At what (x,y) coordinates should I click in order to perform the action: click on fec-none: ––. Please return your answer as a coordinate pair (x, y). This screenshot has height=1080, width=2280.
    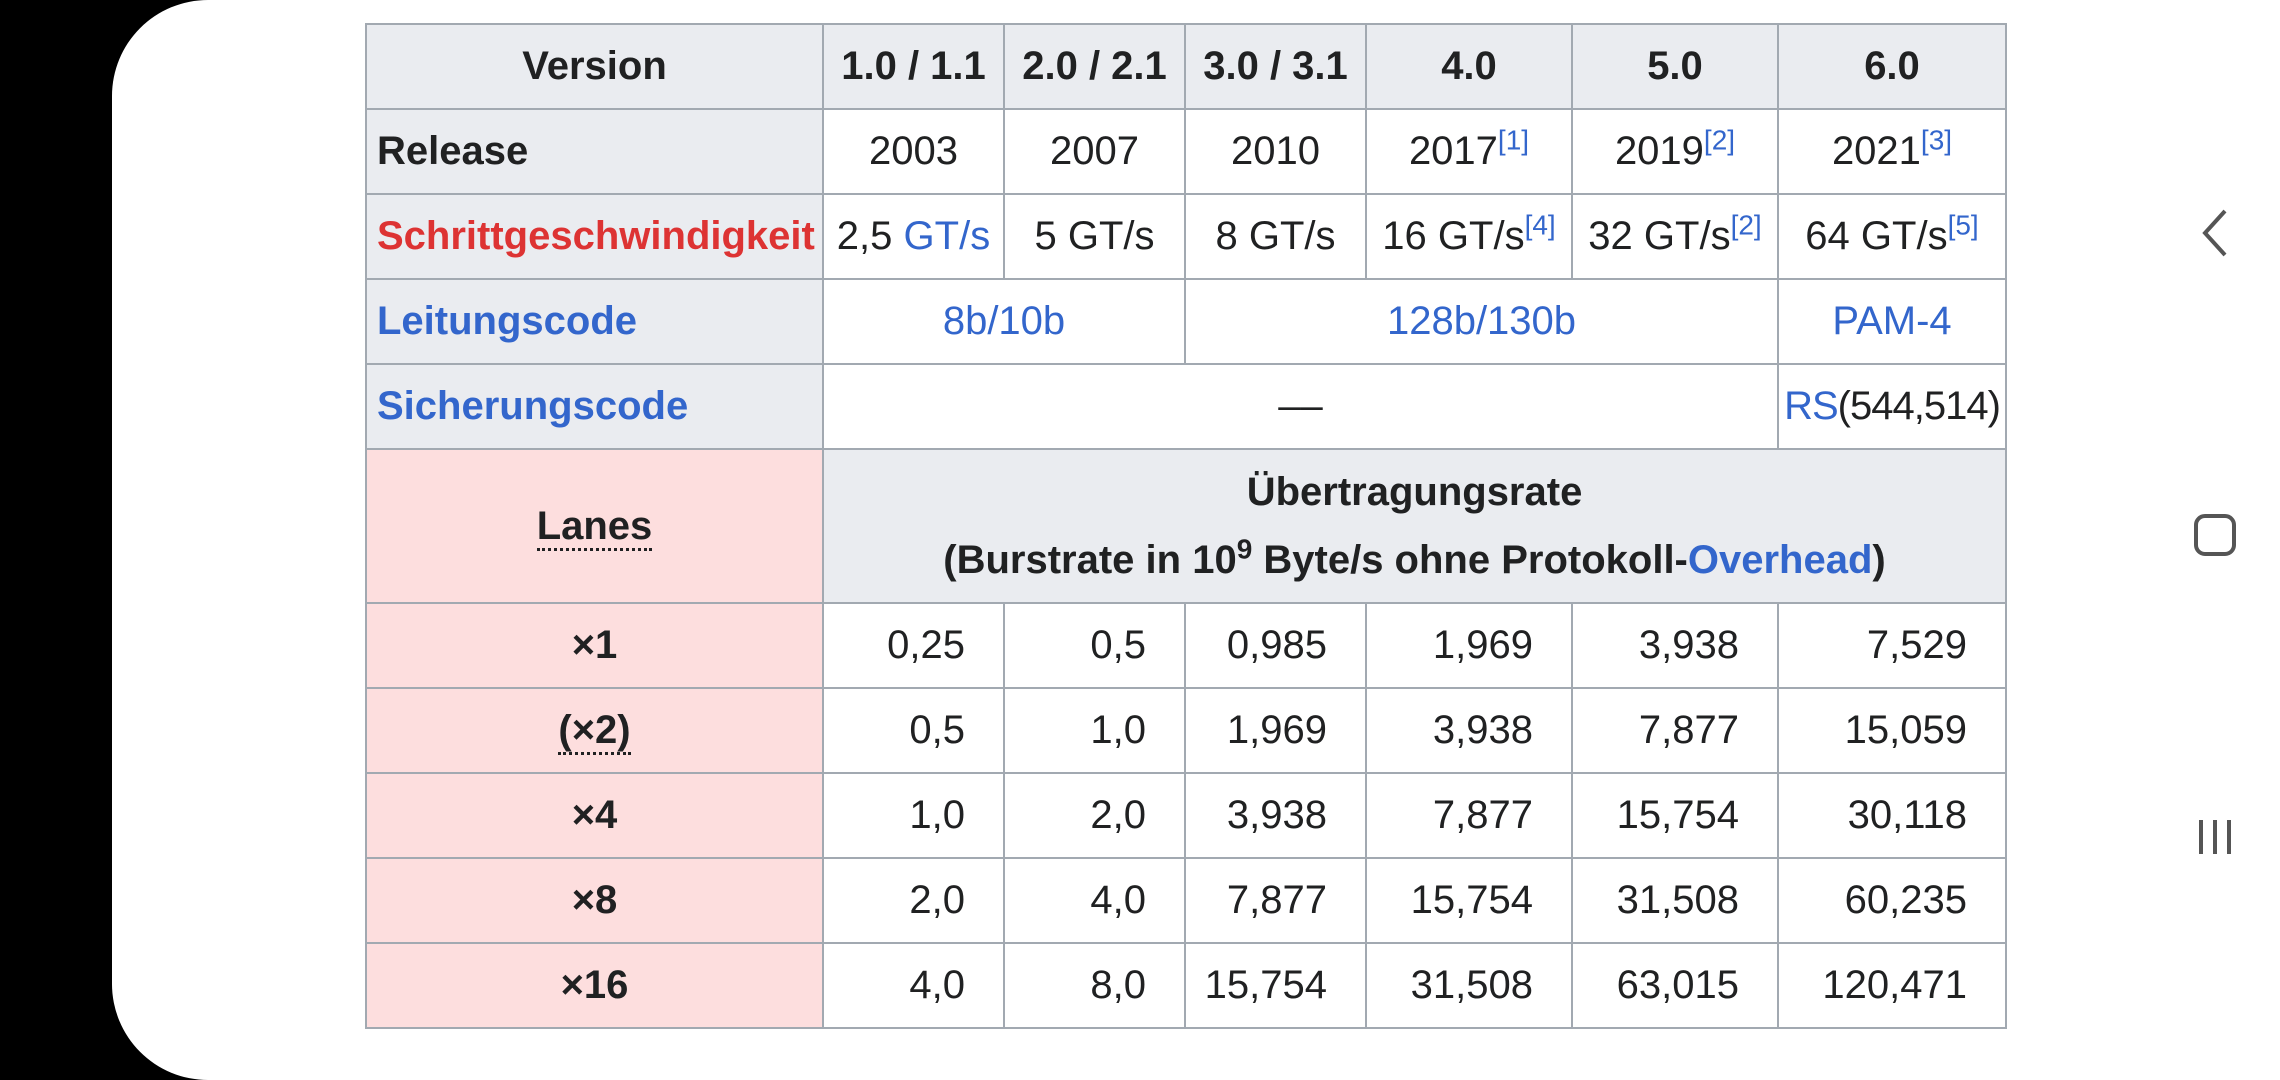
    Looking at the image, I should click on (1300, 406).